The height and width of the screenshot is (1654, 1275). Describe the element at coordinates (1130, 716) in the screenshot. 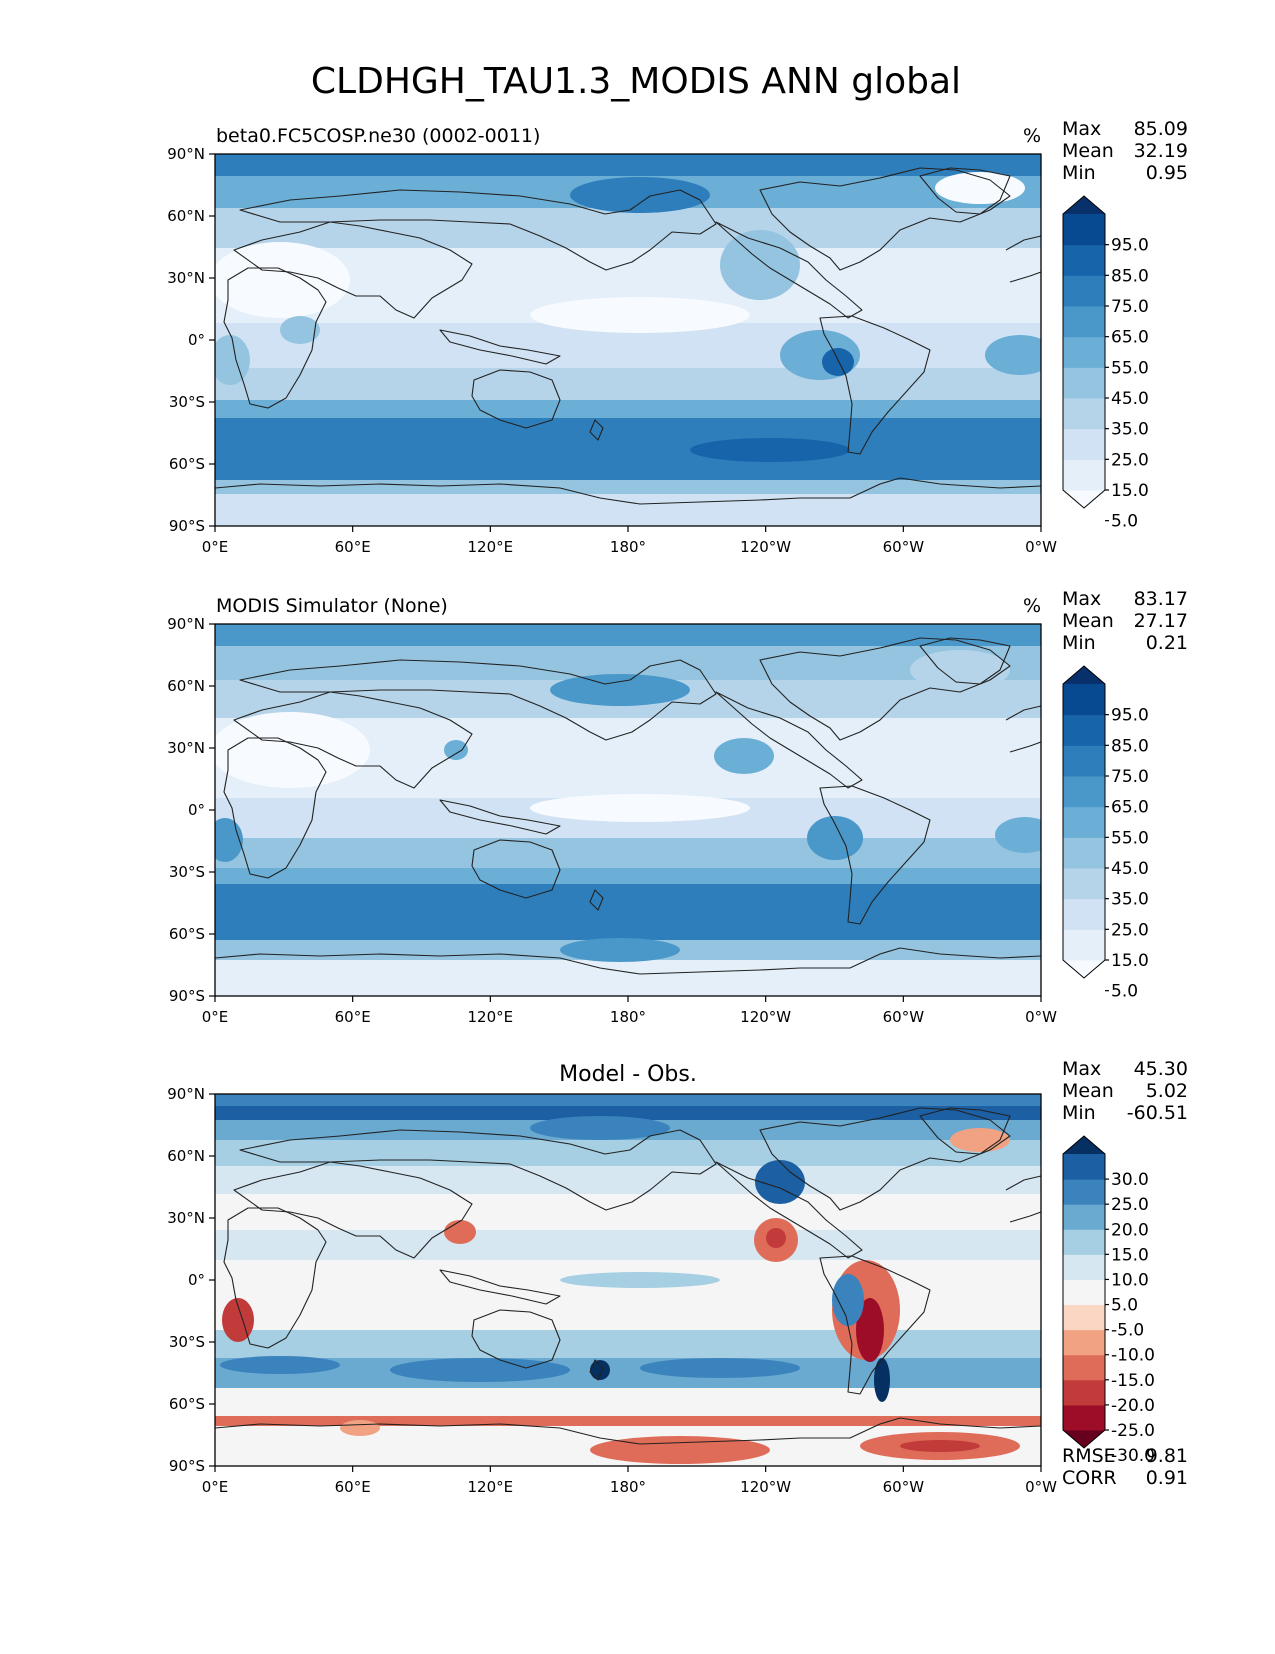

I see `colorbar-label: 95.0` at that location.